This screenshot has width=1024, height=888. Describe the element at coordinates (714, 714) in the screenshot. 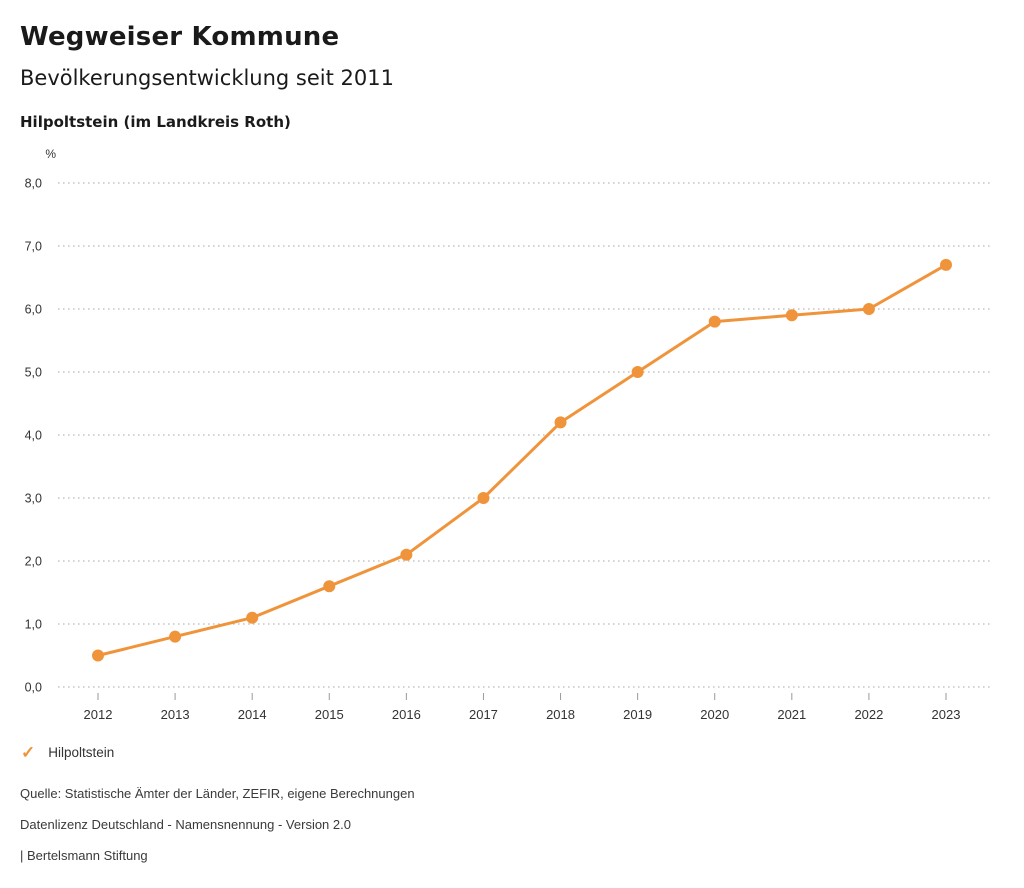

I see `x-axis-tick-label: 2020` at that location.